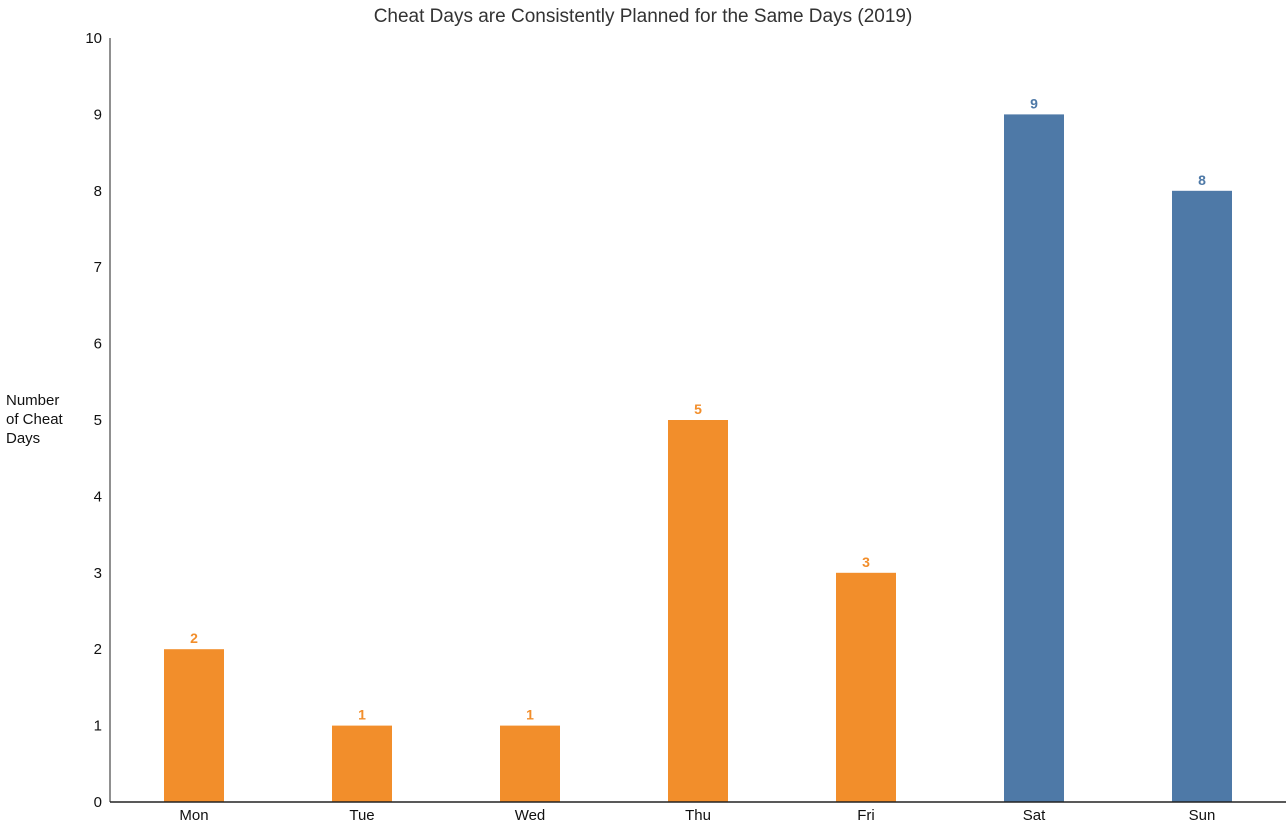 The height and width of the screenshot is (824, 1286). Describe the element at coordinates (193, 815) in the screenshot. I see `x-tick-label-mon: Mon` at that location.